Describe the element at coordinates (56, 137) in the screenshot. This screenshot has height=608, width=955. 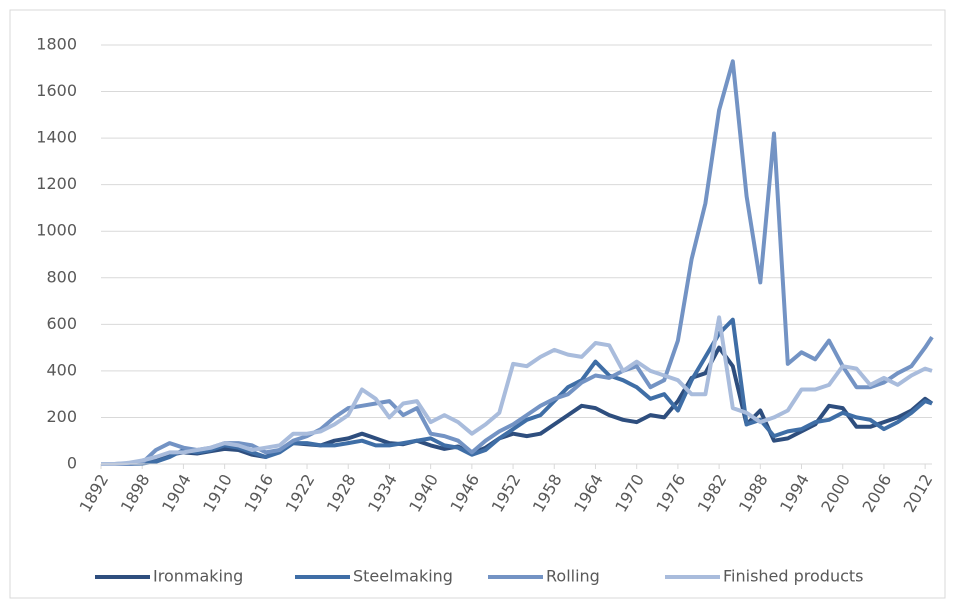
I see `y-tick-label: 1400` at that location.